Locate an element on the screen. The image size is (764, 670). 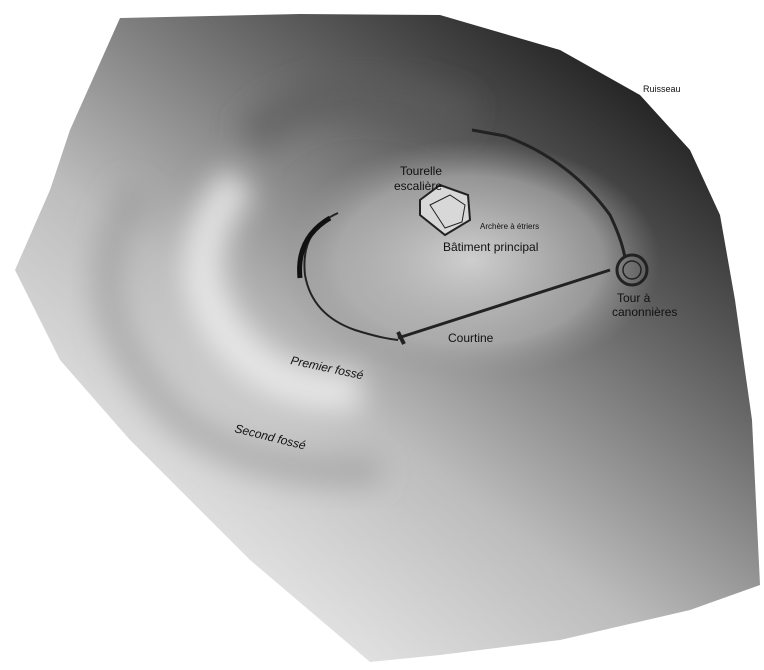
label: Bâtiment principal is located at coordinates (490, 247).